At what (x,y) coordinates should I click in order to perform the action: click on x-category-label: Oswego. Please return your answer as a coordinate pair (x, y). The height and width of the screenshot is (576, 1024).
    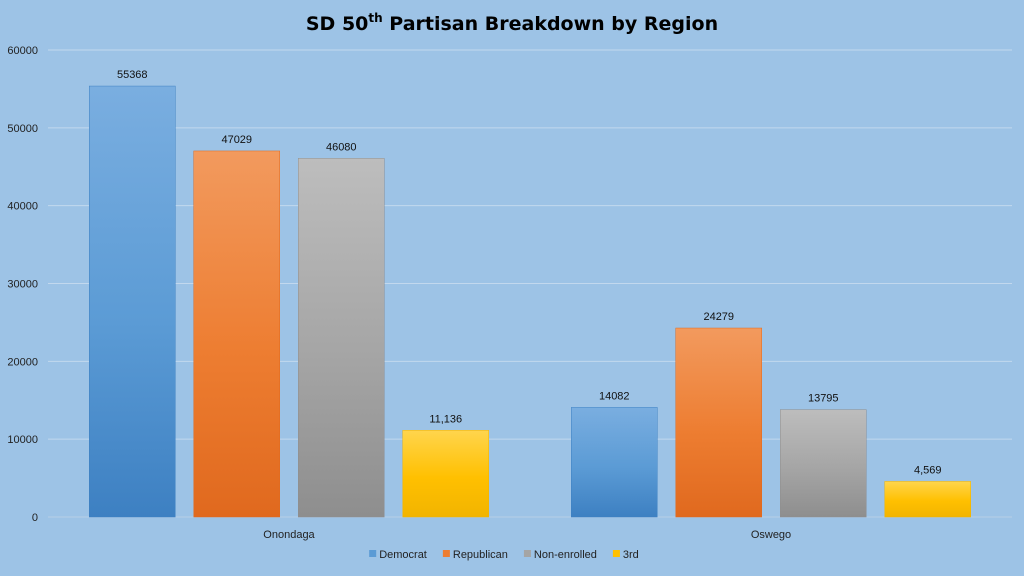
    Looking at the image, I should click on (771, 535).